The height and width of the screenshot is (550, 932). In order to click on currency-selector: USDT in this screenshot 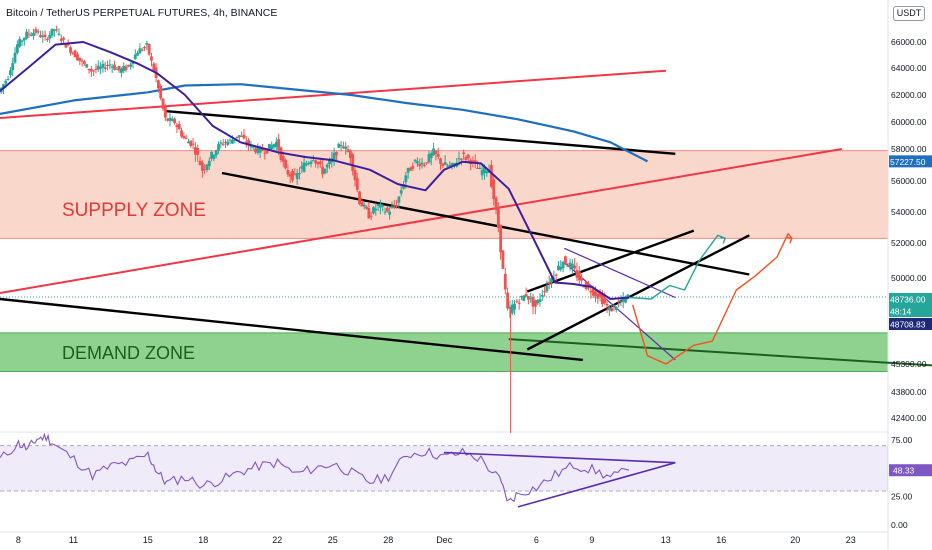, I will do `click(909, 13)`.